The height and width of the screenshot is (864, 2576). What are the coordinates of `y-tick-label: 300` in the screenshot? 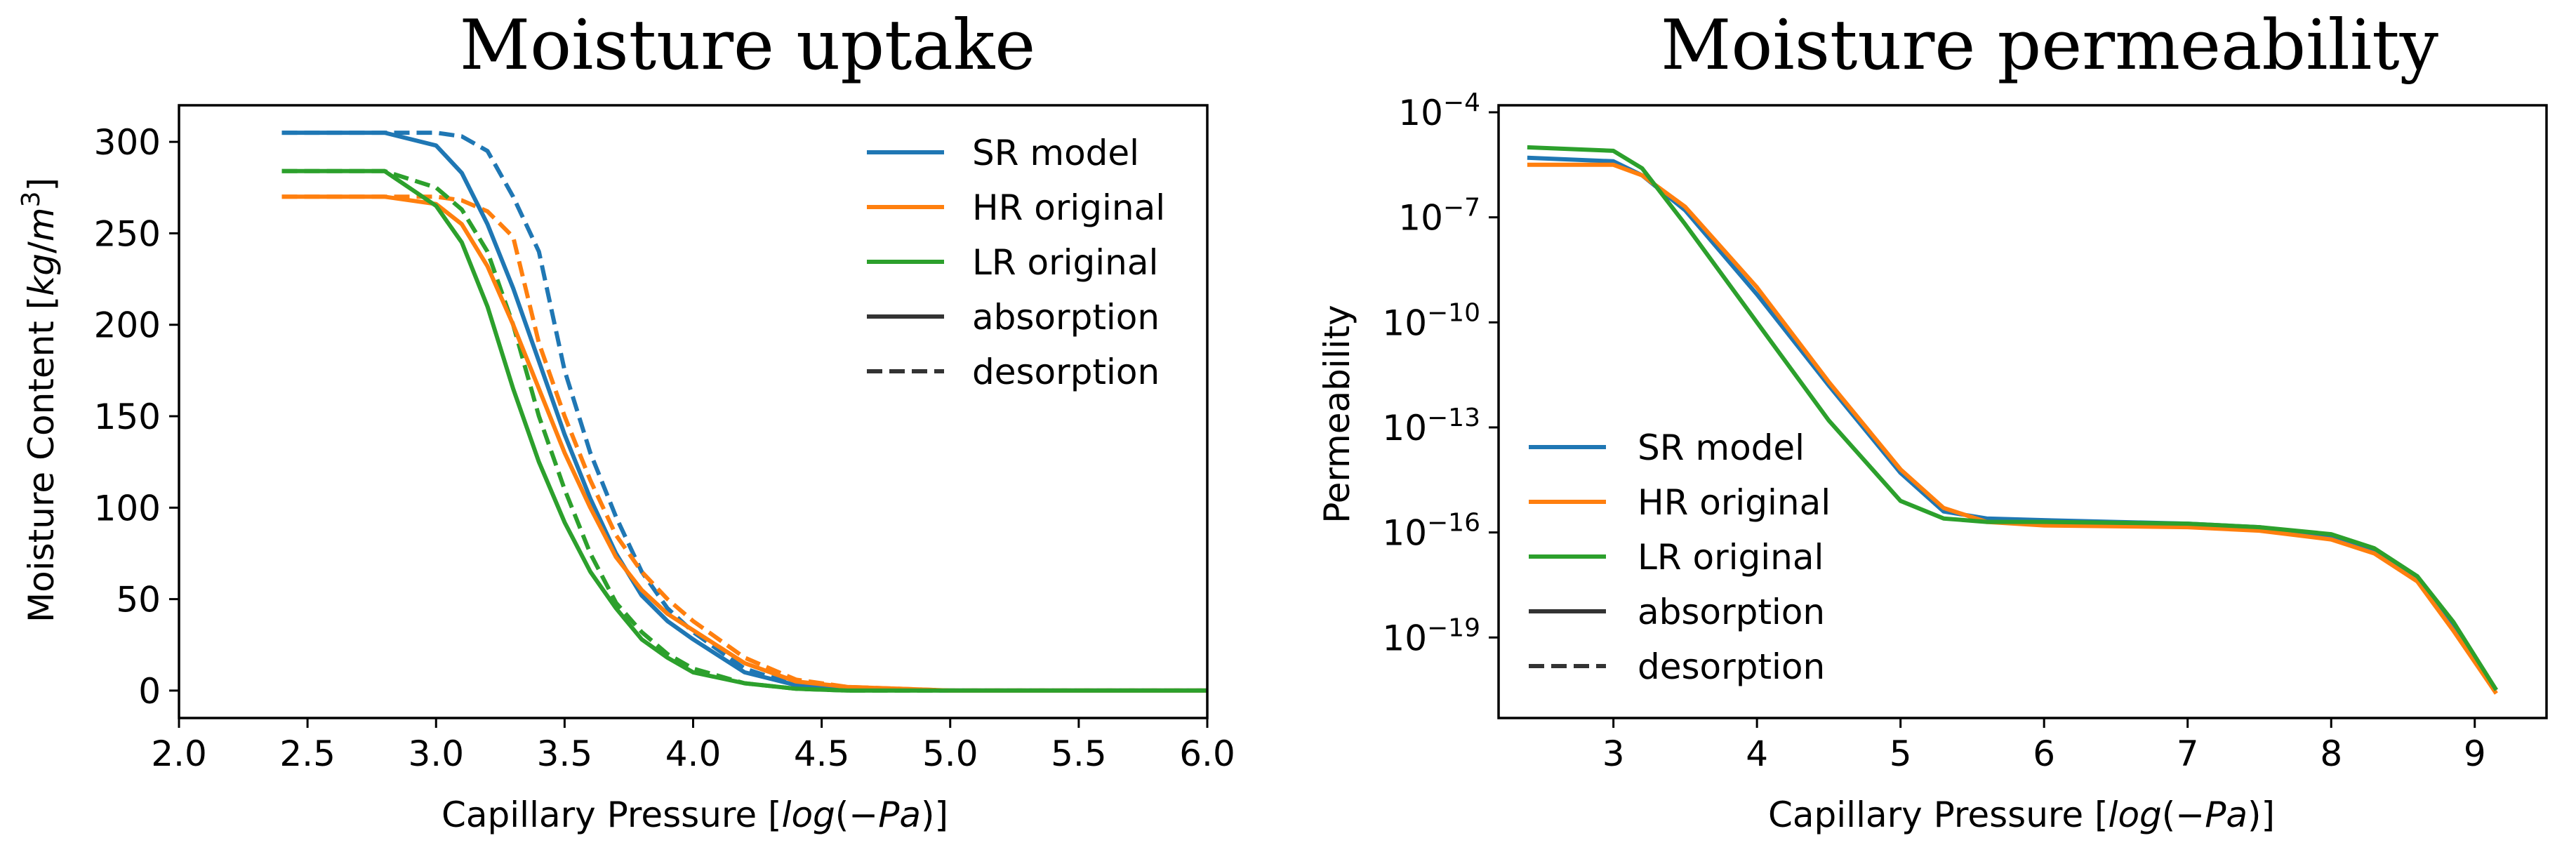 It's located at (128, 142).